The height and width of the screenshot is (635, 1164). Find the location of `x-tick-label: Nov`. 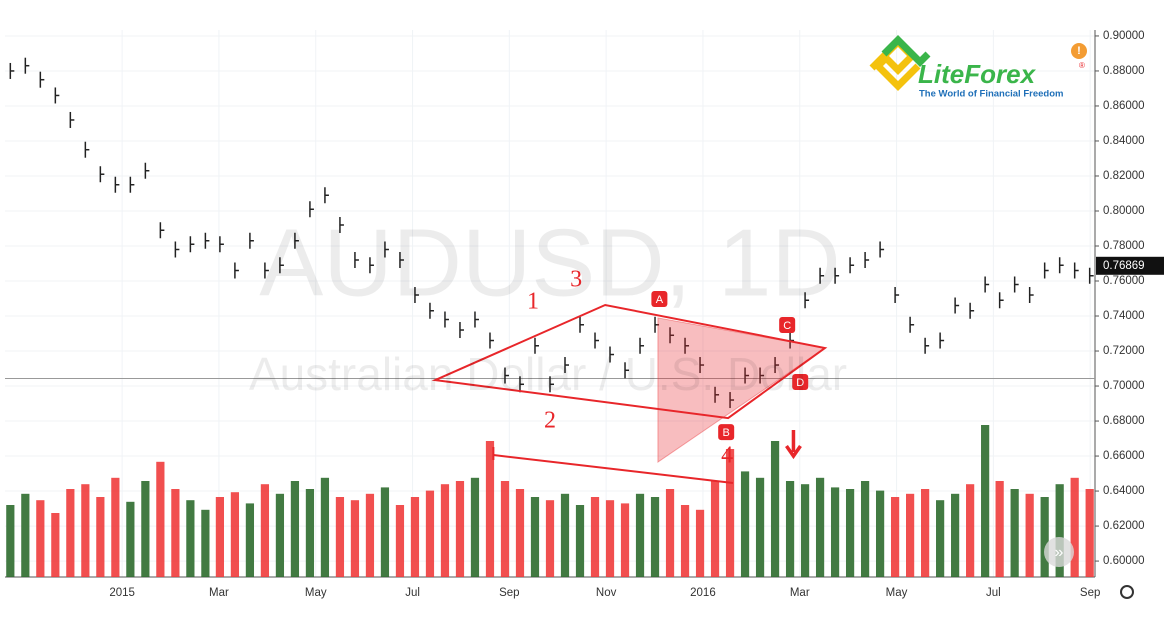

x-tick-label: Nov is located at coordinates (606, 593).